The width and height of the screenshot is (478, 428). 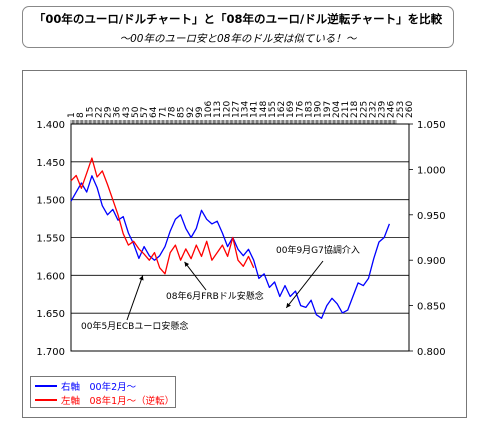 What do you see at coordinates (50, 314) in the screenshot?
I see `left-axis-tick-label: 1.650` at bounding box center [50, 314].